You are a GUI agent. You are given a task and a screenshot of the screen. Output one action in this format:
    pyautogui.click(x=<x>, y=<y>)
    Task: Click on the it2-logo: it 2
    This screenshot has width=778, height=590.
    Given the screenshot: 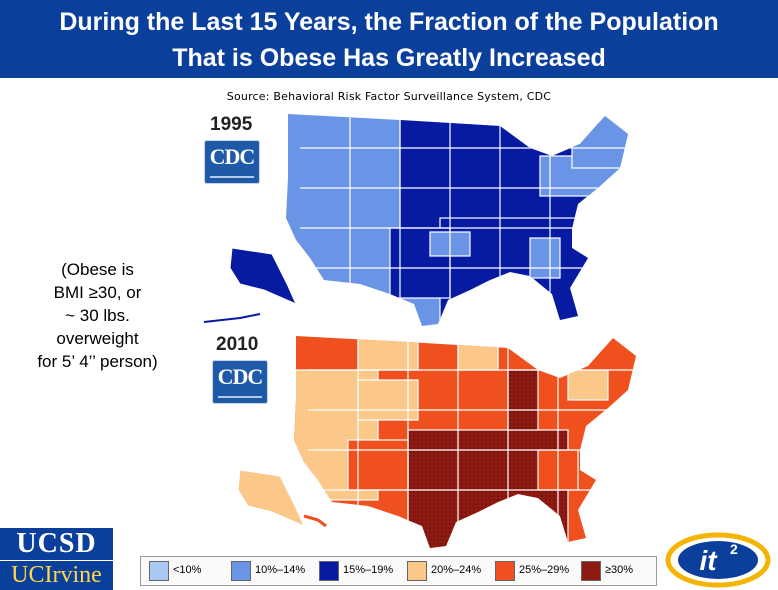 What is the action you would take?
    pyautogui.click(x=718, y=560)
    